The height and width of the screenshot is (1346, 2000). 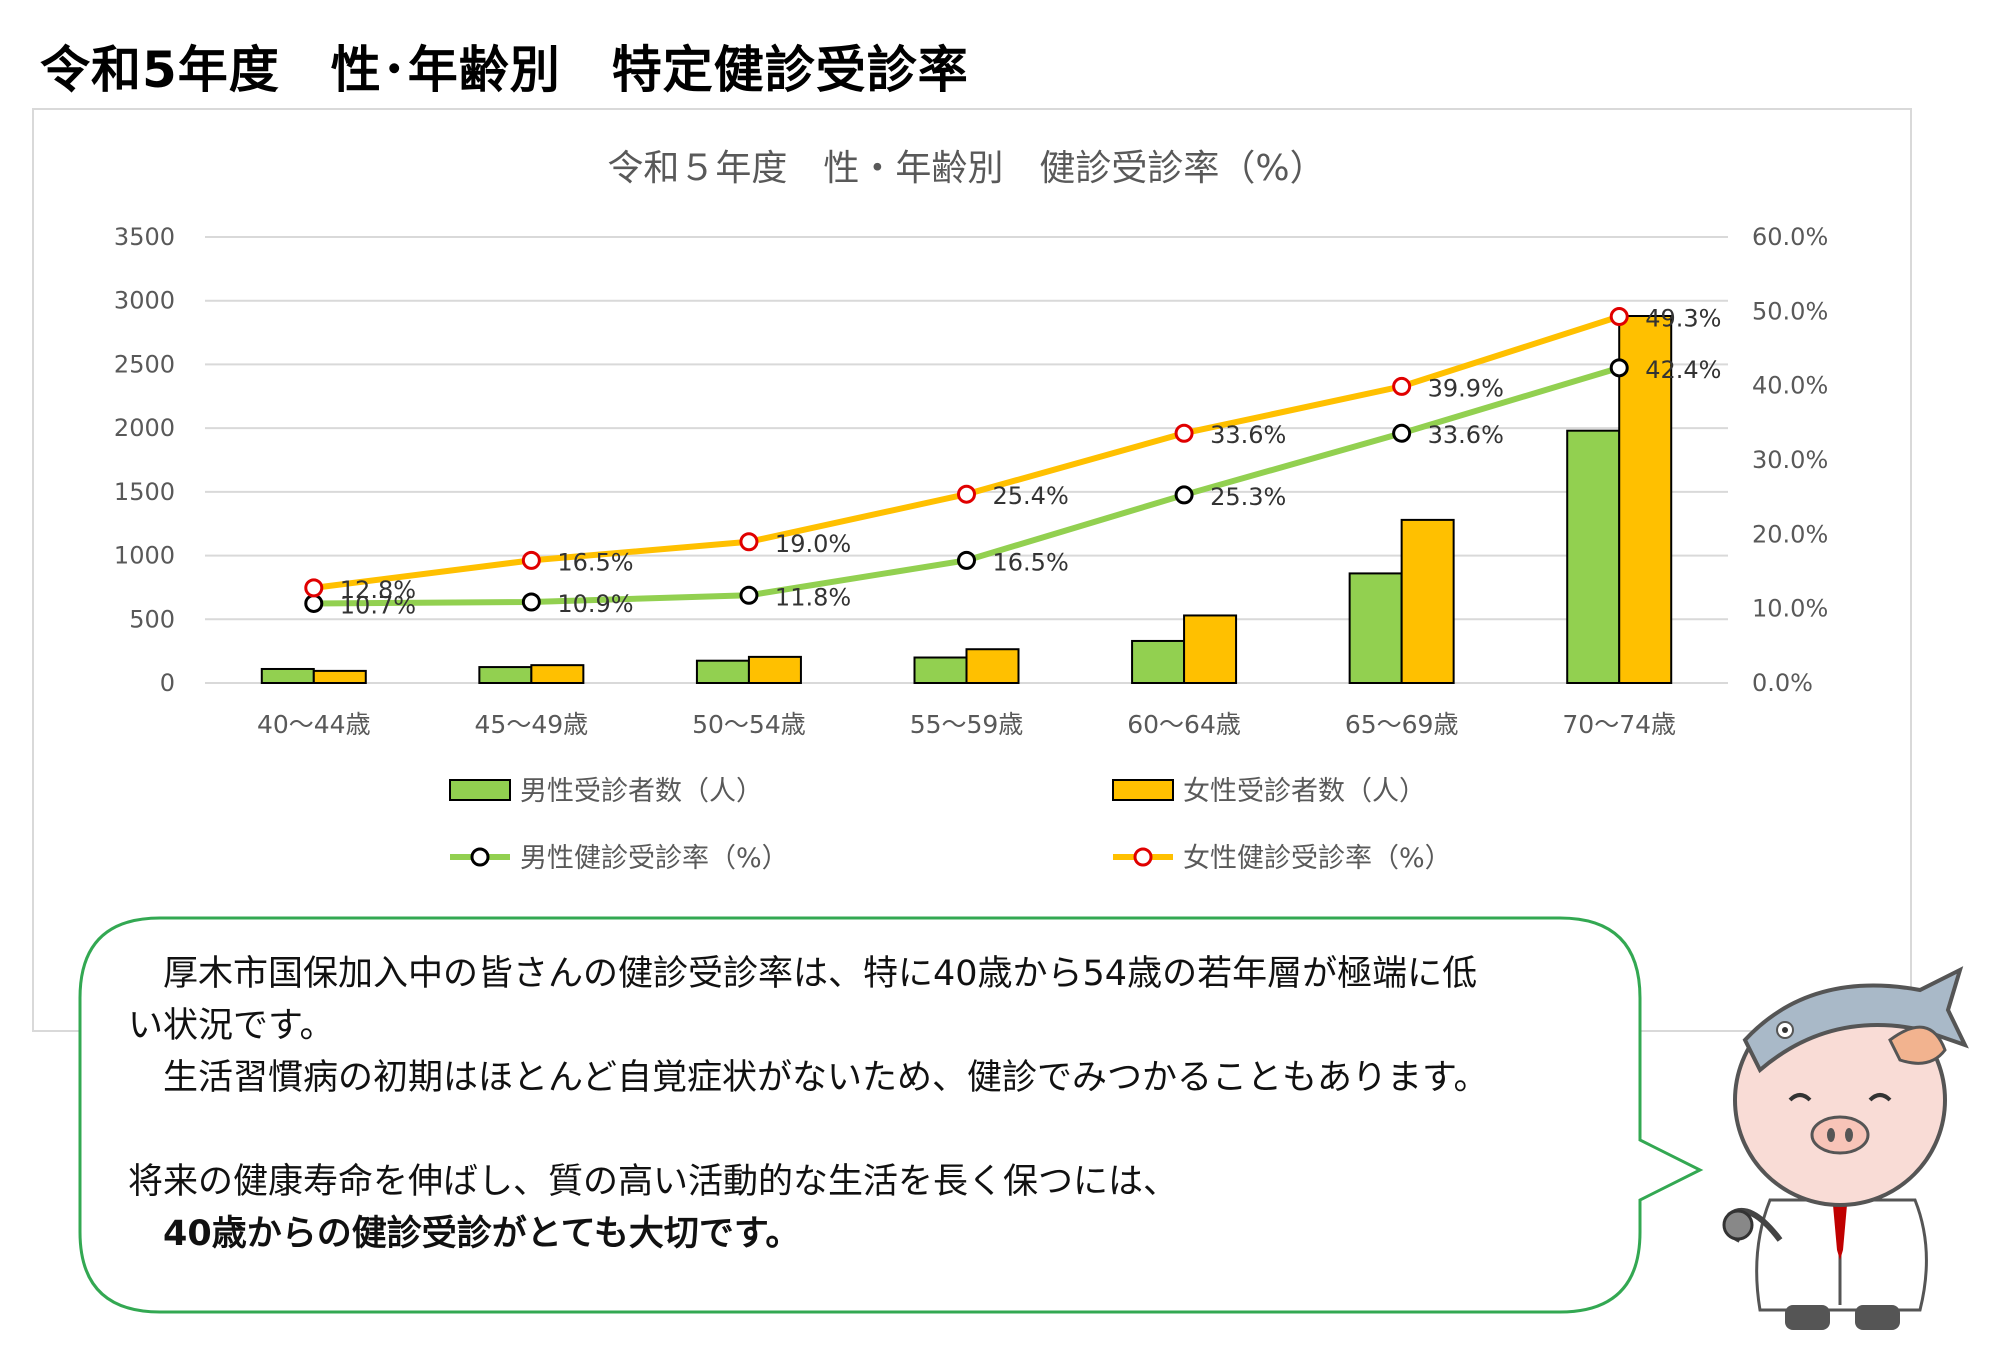 I want to click on legend-label: 女性受診者数（人）, so click(x=1304, y=791).